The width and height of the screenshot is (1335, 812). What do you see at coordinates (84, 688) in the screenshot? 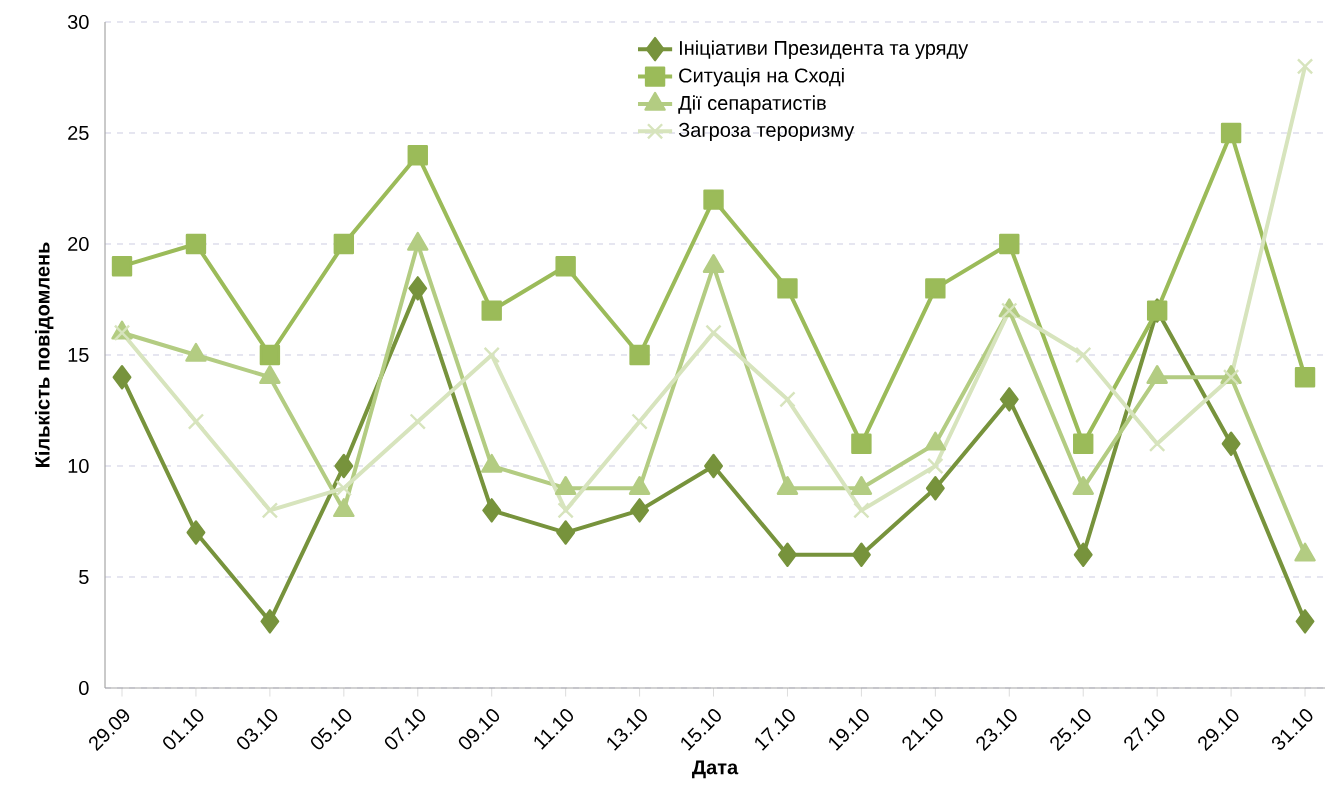
I see `y-tick-label: 0` at bounding box center [84, 688].